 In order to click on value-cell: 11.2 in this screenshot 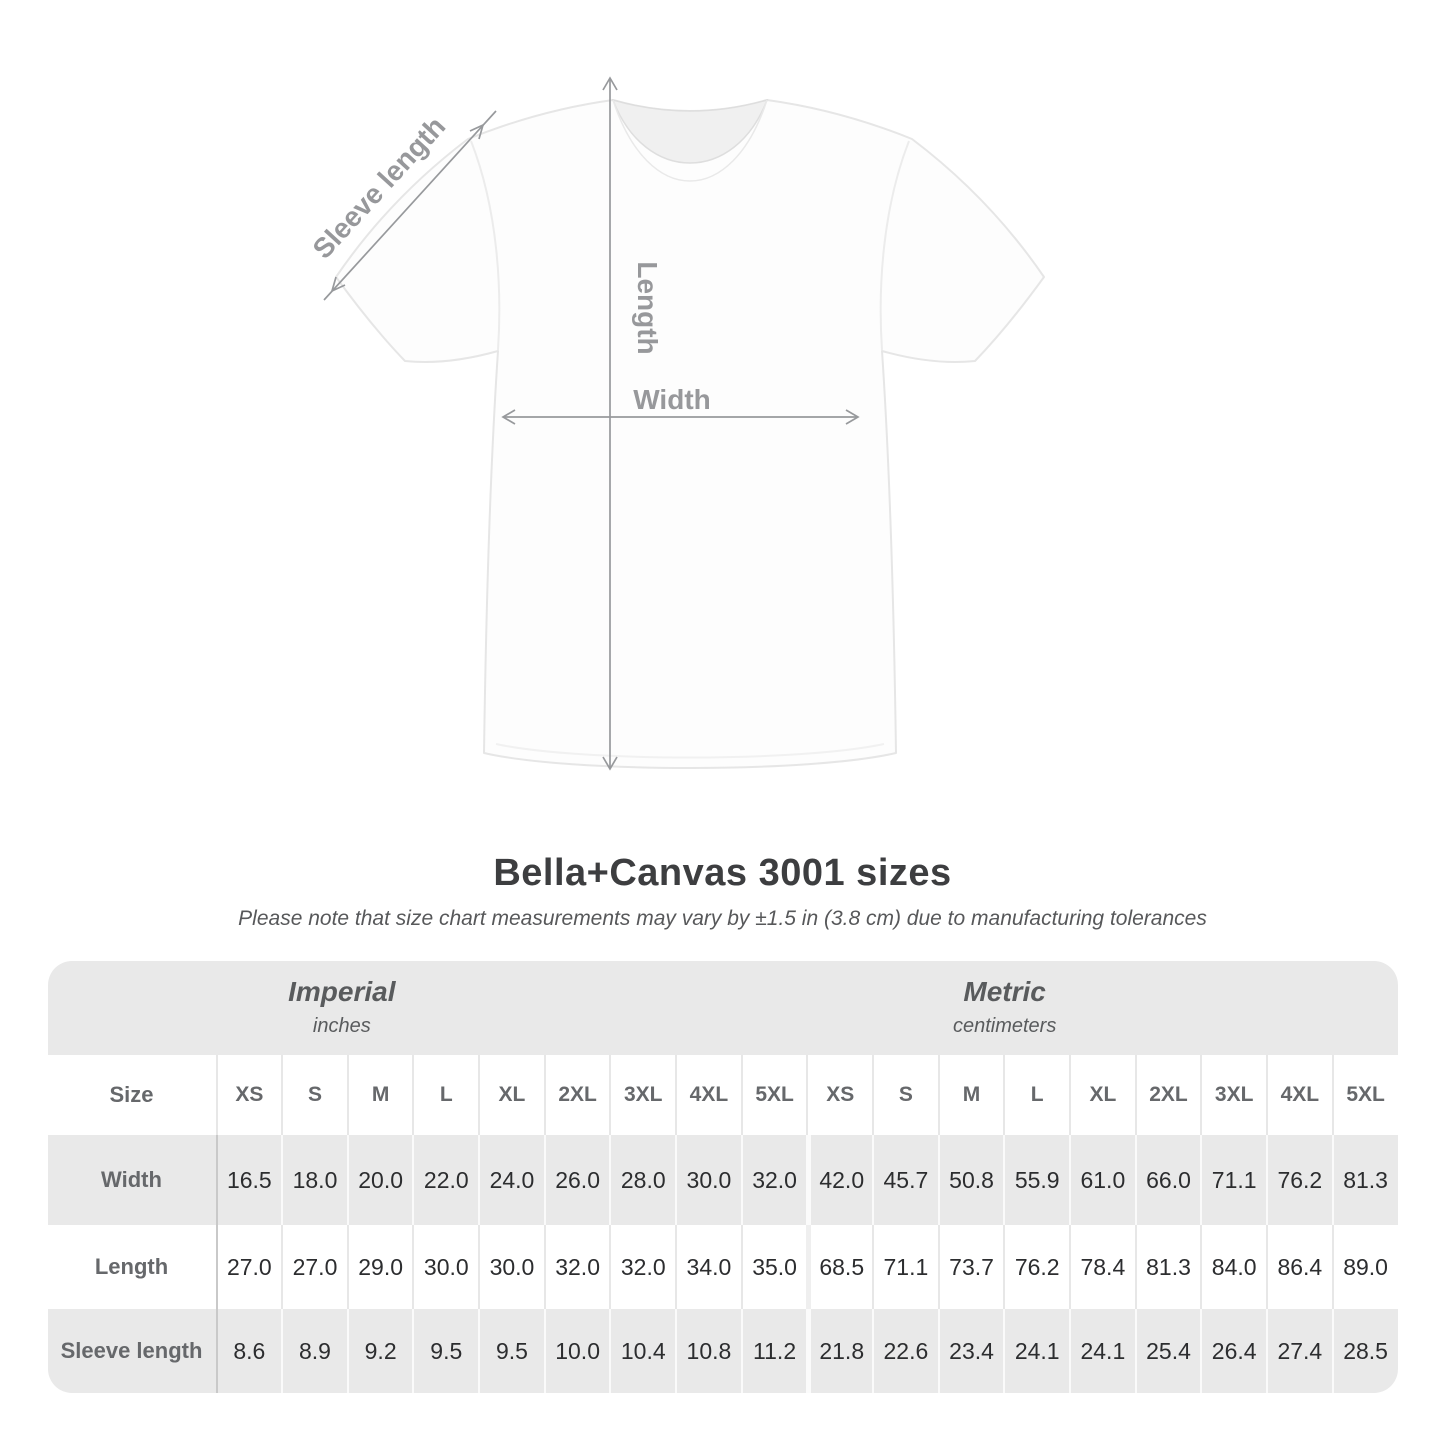, I will do `click(773, 1351)`.